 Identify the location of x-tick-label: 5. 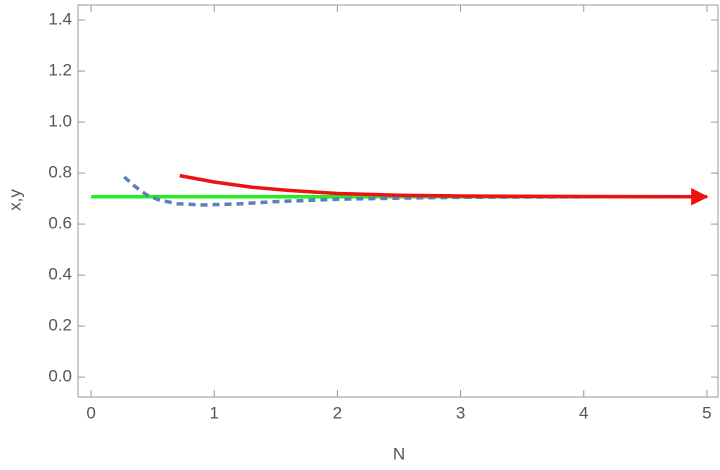
(706, 412).